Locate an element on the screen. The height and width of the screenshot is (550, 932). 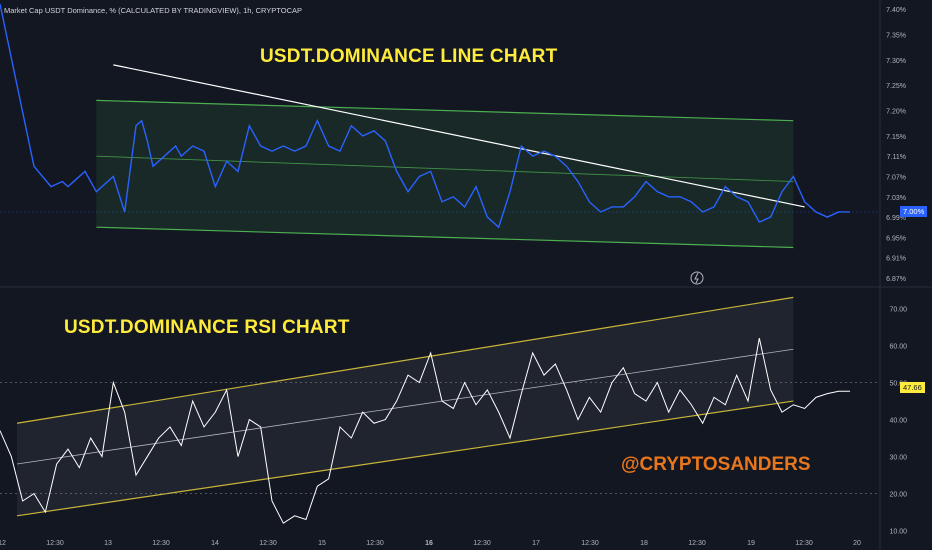
price-y-tick-label: 6.87% is located at coordinates (896, 279).